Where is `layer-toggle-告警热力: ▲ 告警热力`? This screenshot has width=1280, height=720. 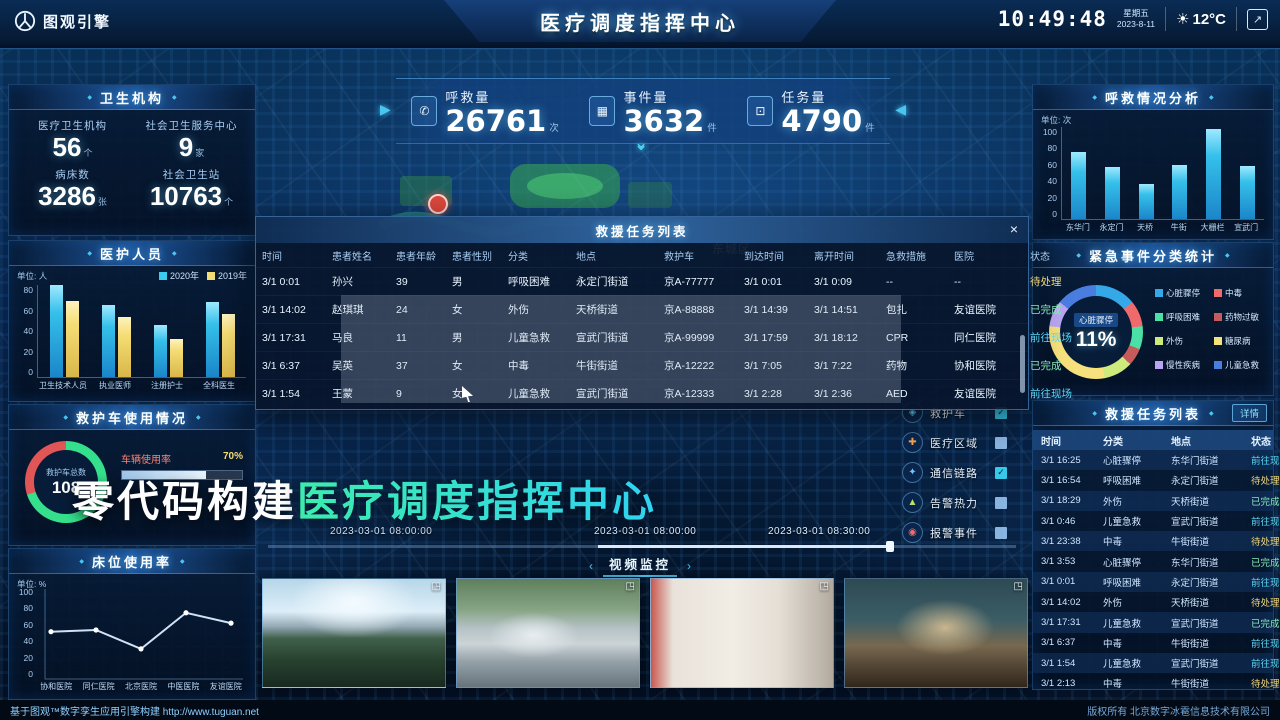
layer-toggle-告警热力: ▲ 告警热力 is located at coordinates (954, 502).